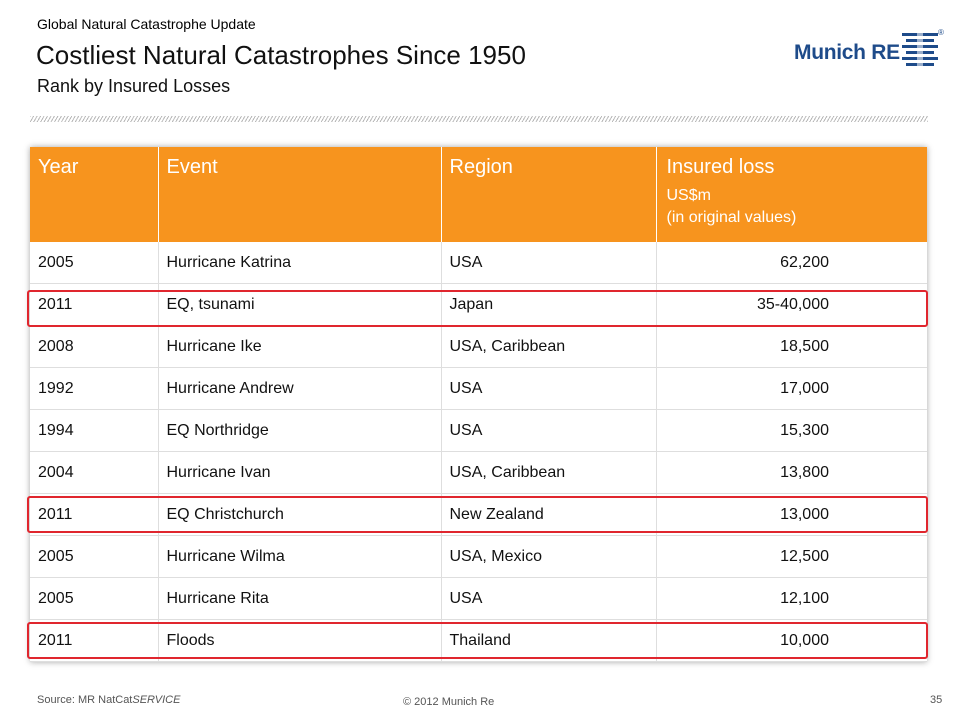 The height and width of the screenshot is (720, 960). Describe the element at coordinates (300, 430) in the screenshot. I see `cell-event: EQ Northridge` at that location.